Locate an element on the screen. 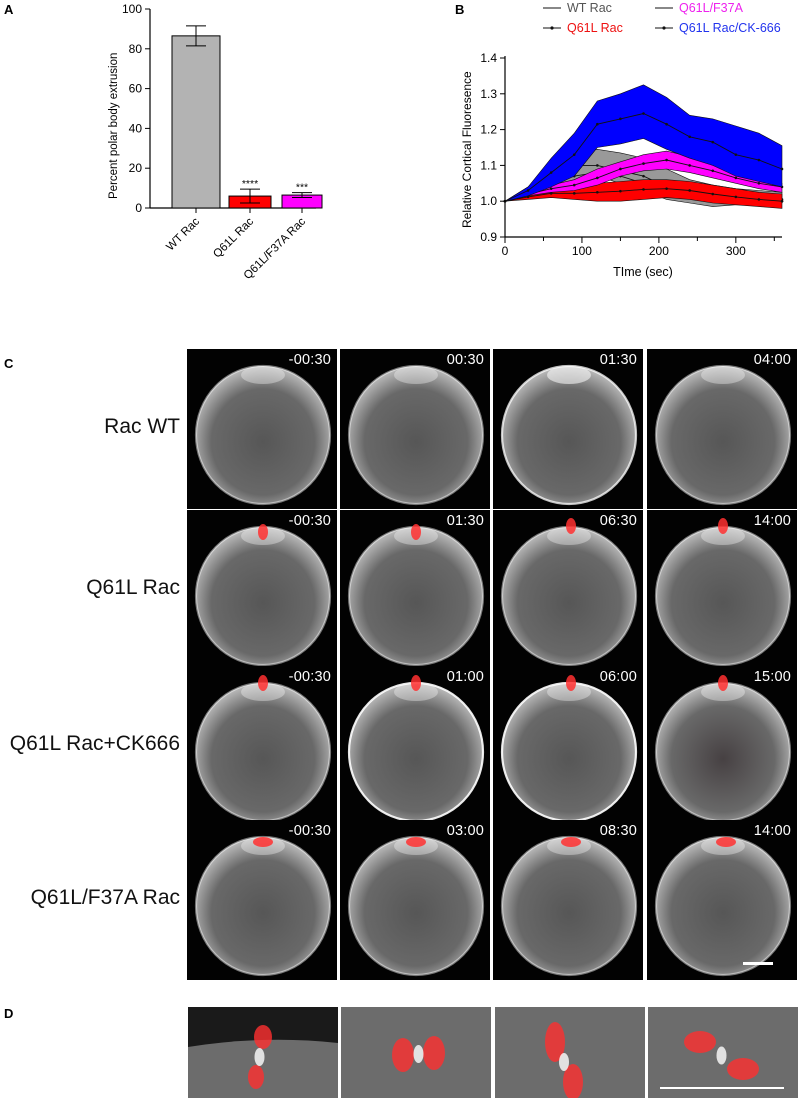 The width and height of the screenshot is (800, 1099). cell-edge is located at coordinates (263, 1068).